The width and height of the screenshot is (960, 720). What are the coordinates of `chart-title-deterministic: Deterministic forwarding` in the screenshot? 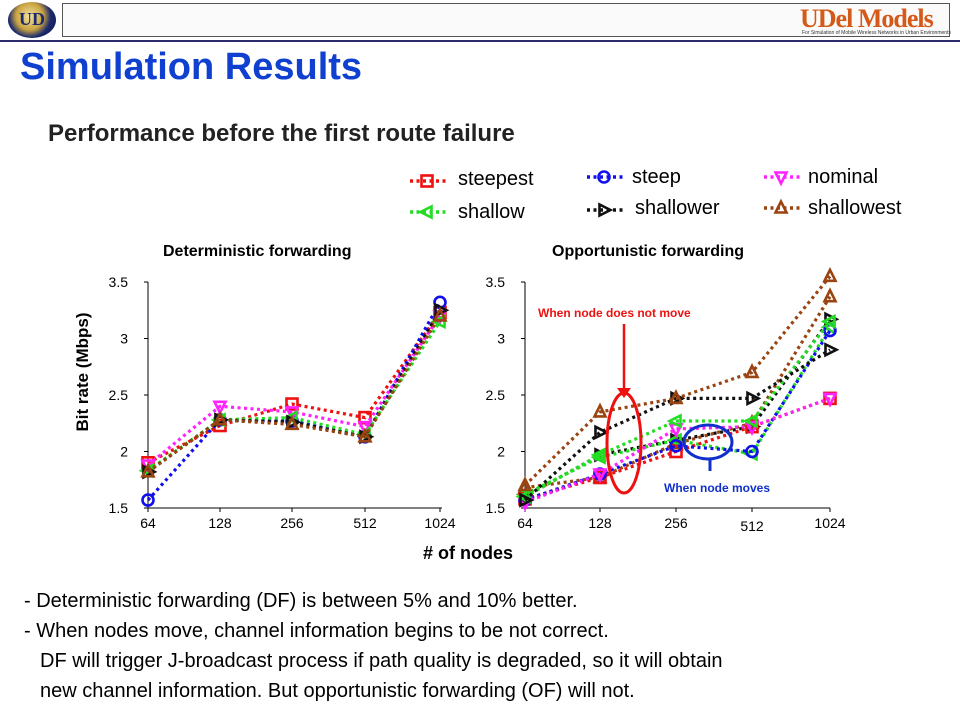 It's located at (257, 251).